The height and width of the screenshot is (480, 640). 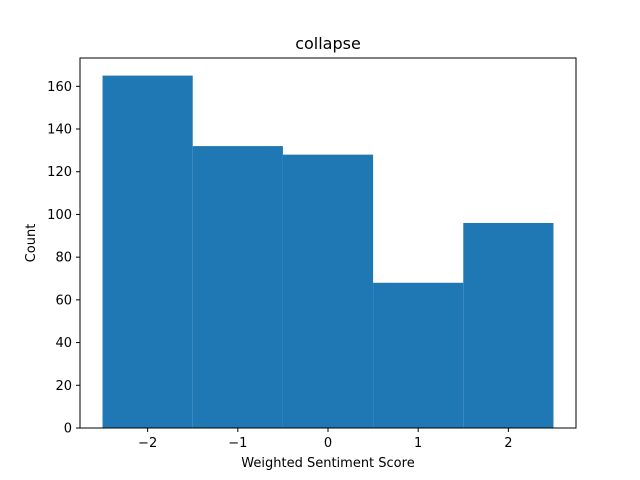 I want to click on y-axis-label: Count, so click(x=31, y=243).